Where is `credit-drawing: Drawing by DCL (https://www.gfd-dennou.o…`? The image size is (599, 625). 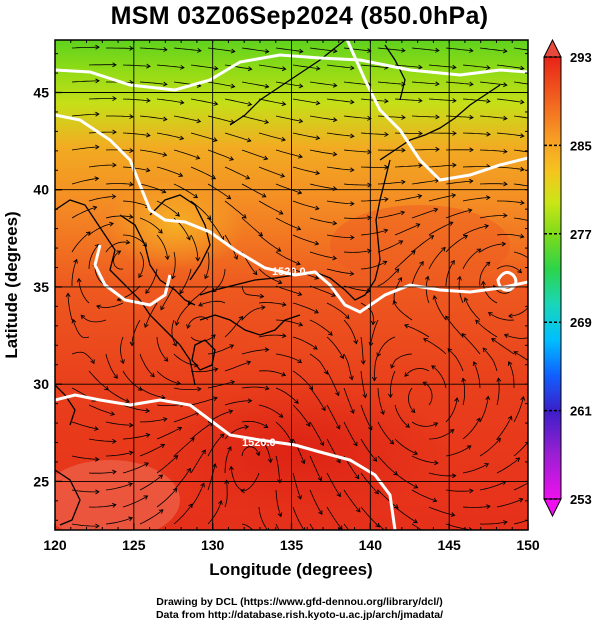 credit-drawing: Drawing by DCL (https://www.gfd-dennou.o… is located at coordinates (299, 602).